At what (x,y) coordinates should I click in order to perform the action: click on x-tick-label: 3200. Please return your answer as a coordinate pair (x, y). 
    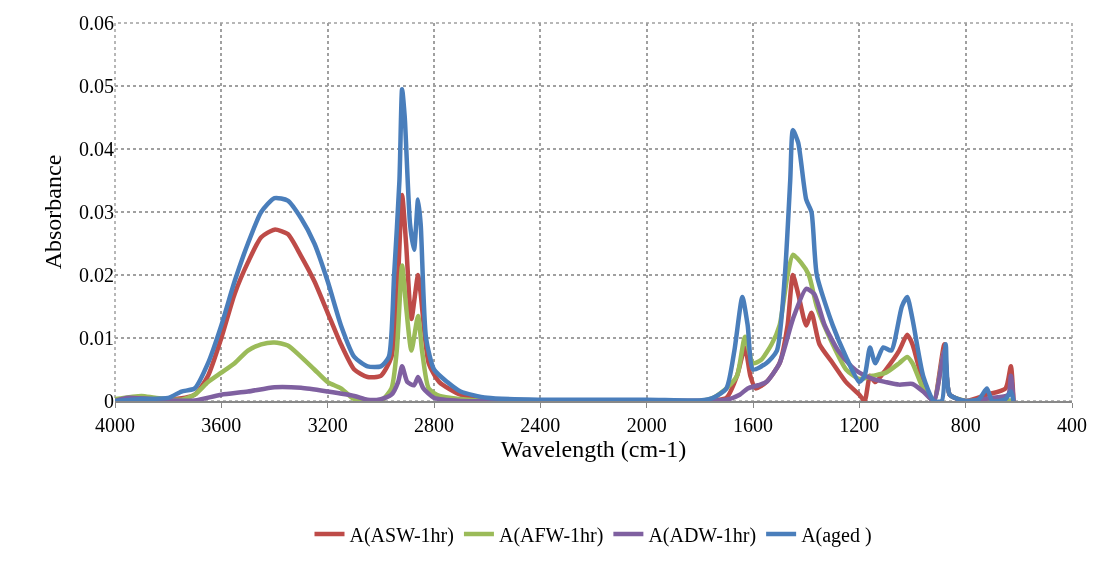
    Looking at the image, I should click on (327, 425).